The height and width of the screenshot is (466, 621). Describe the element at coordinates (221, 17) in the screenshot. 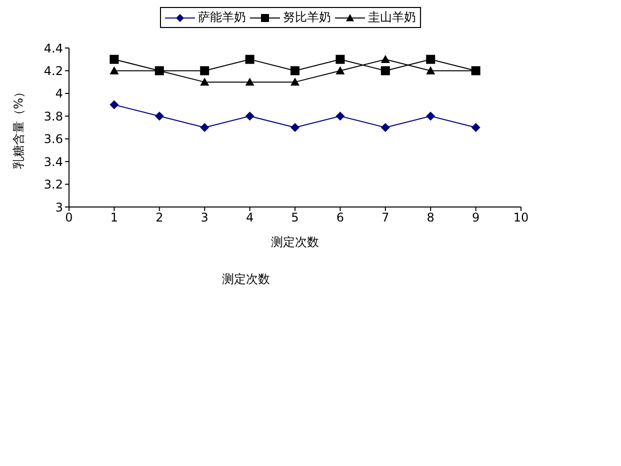

I see `legend-label: 萨能羊奶` at that location.